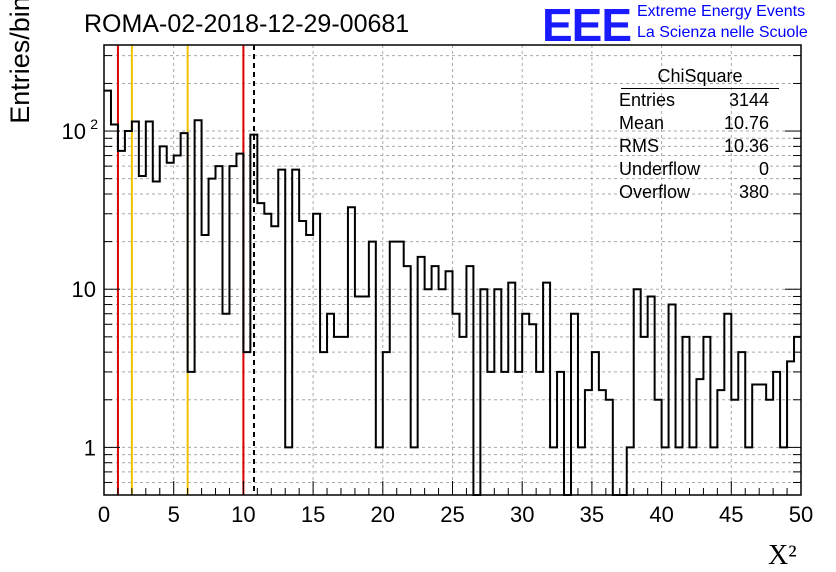 This screenshot has height=572, width=836. Describe the element at coordinates (592, 514) in the screenshot. I see `x-tick-label: 35` at that location.